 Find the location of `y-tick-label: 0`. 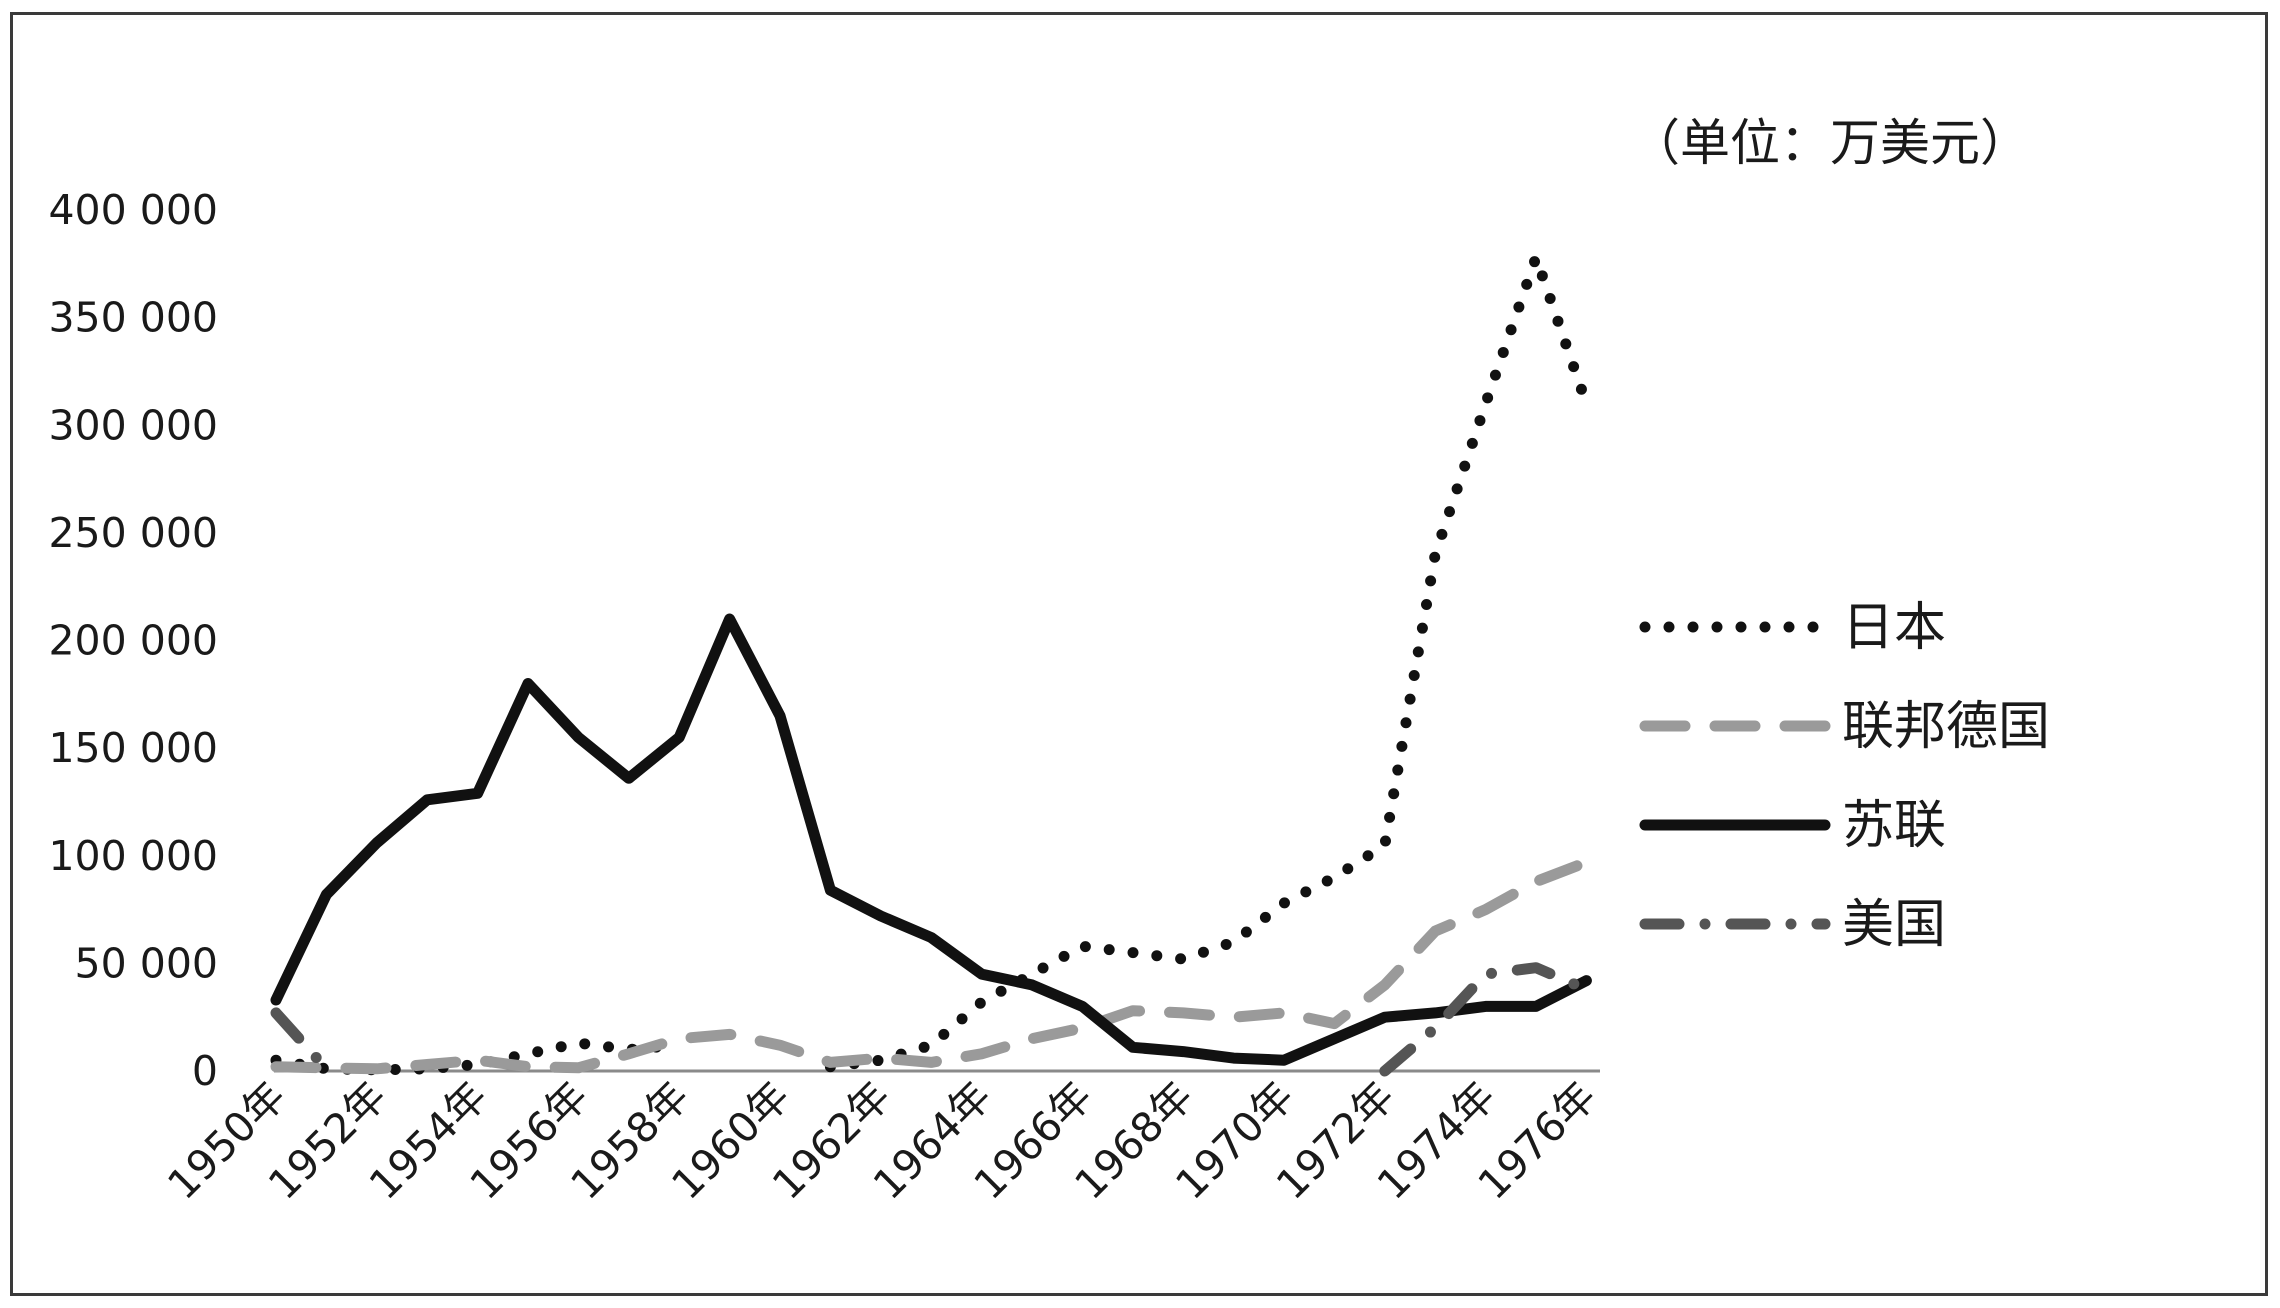

y-tick-label: 0 is located at coordinates (205, 1071).